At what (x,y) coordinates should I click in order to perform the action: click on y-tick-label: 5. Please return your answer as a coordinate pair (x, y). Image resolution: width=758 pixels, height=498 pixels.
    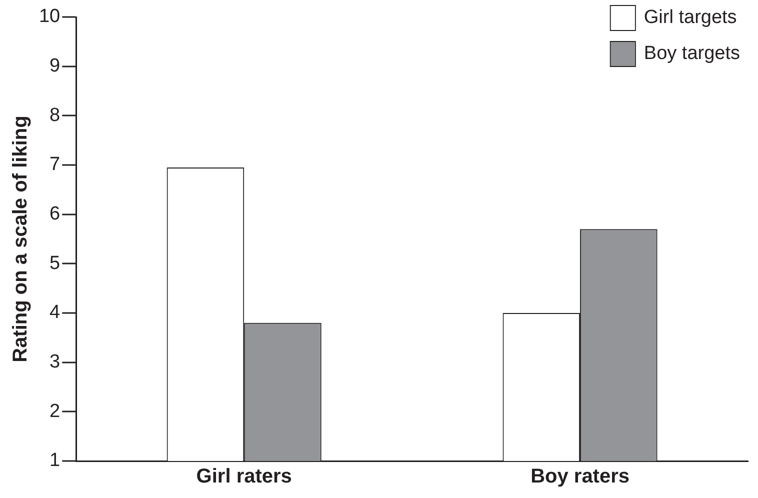
    Looking at the image, I should click on (55, 263).